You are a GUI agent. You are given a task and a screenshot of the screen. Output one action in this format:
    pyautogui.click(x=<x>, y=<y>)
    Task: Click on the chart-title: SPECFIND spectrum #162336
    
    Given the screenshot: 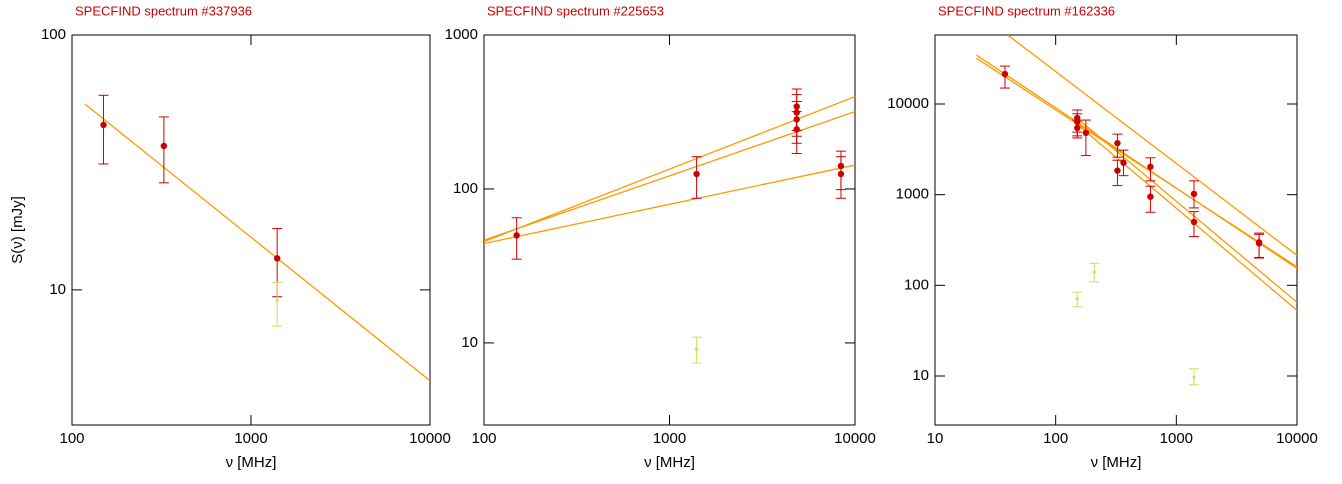 What is the action you would take?
    pyautogui.click(x=1026, y=10)
    